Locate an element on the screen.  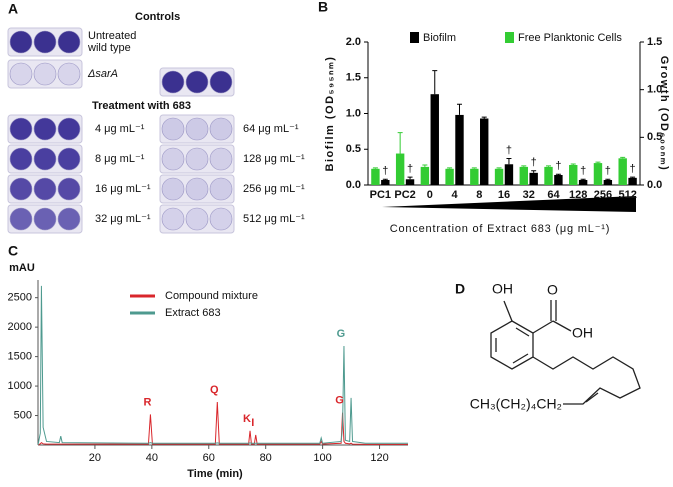
y-axis-label: Biofilm (OD₅₉₅ₙₘ) is located at coordinates (330, 114).